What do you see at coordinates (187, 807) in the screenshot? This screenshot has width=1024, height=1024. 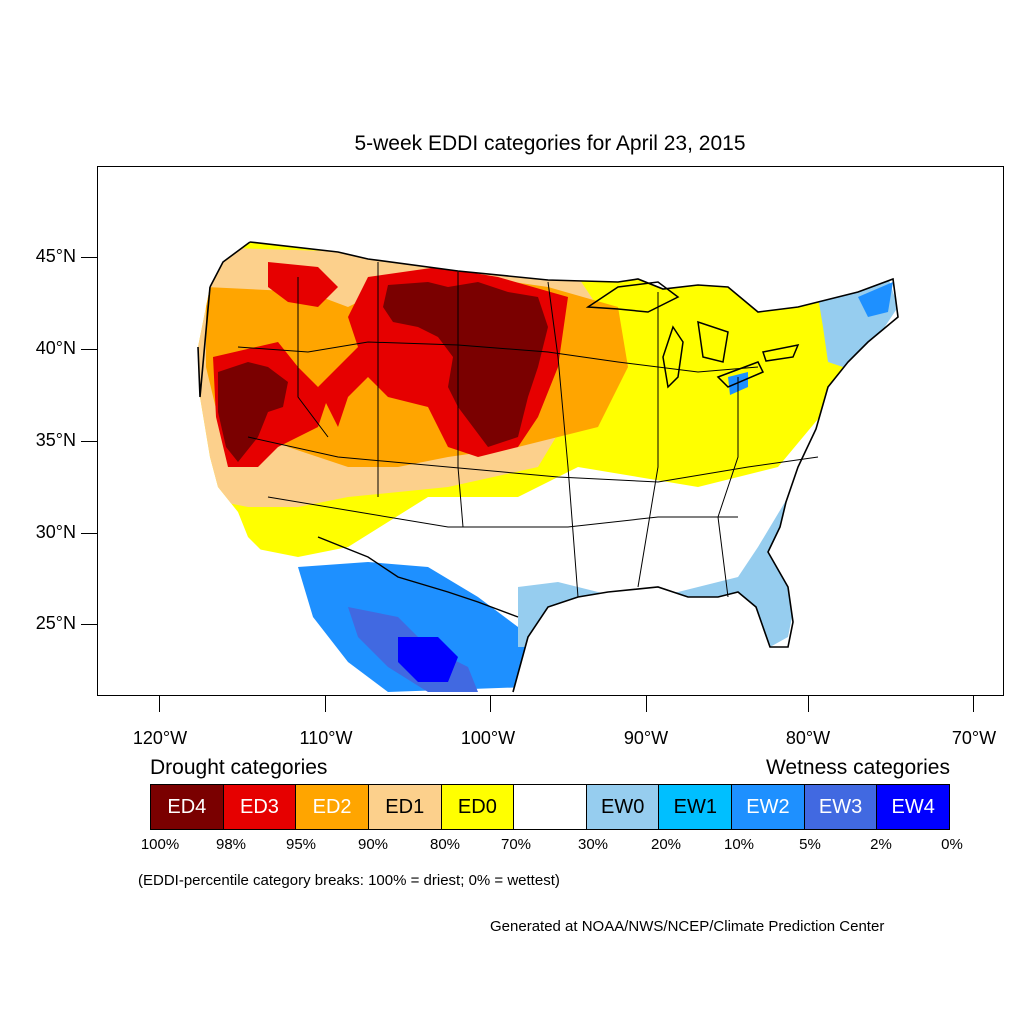 I see `swatch-ed4: ED4` at bounding box center [187, 807].